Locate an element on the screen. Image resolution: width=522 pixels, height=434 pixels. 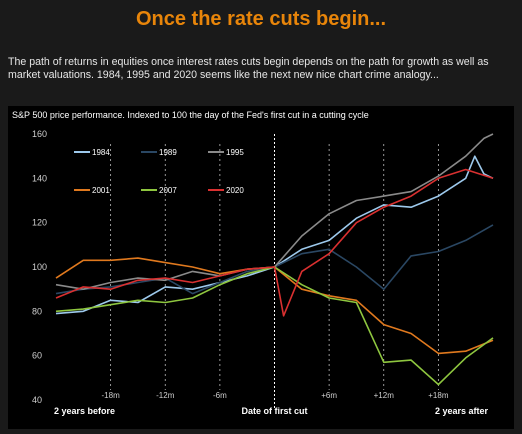
x-edge-label-right: 2 years after is located at coordinates (462, 411).